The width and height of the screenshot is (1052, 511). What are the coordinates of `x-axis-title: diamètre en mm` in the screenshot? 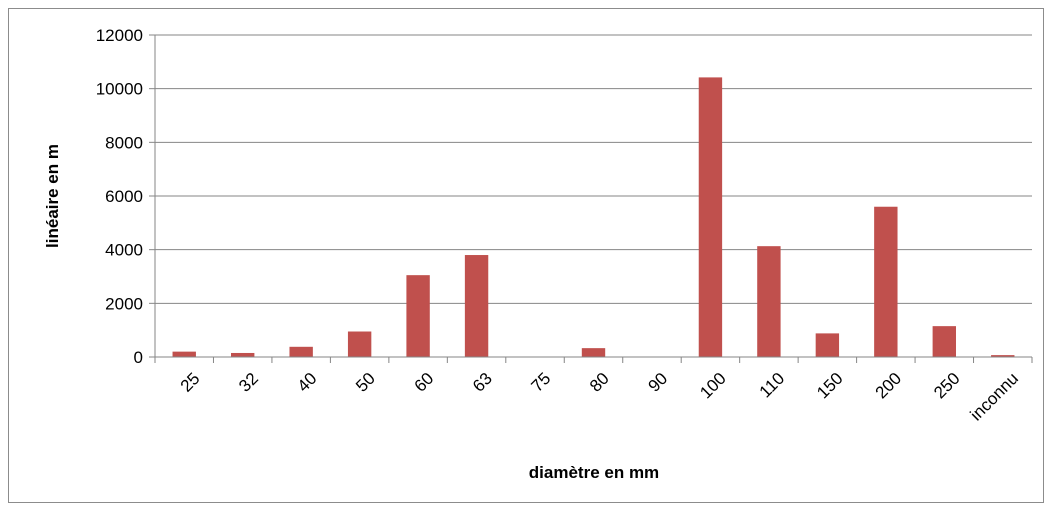 It's located at (594, 472).